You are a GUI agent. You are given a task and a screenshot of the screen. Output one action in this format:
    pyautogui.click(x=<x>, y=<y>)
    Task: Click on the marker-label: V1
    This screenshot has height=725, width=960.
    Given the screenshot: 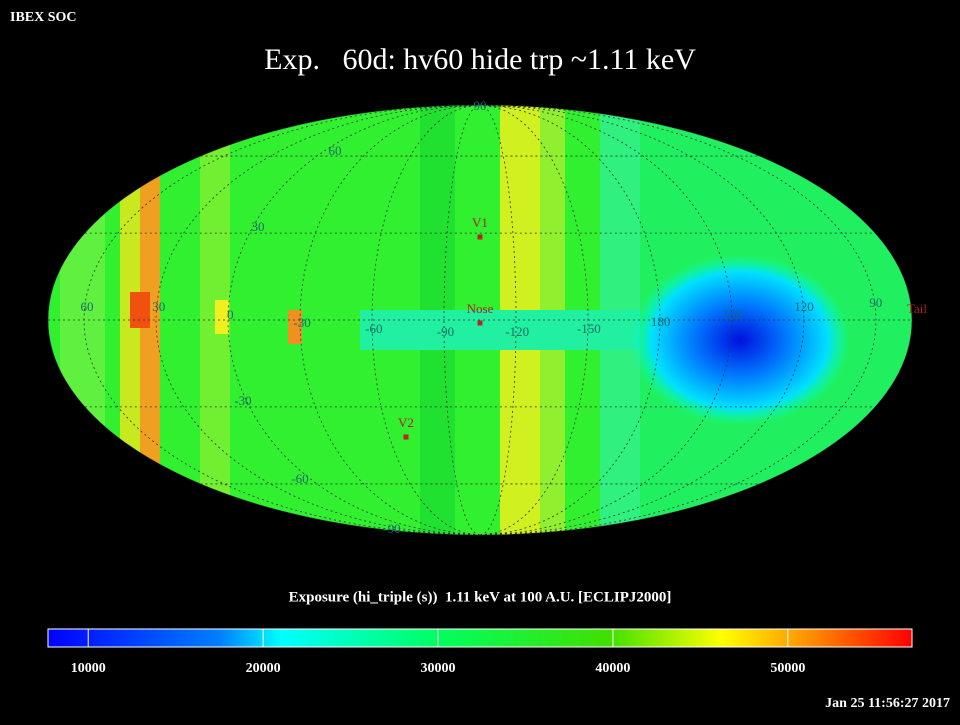 What is the action you would take?
    pyautogui.click(x=480, y=222)
    